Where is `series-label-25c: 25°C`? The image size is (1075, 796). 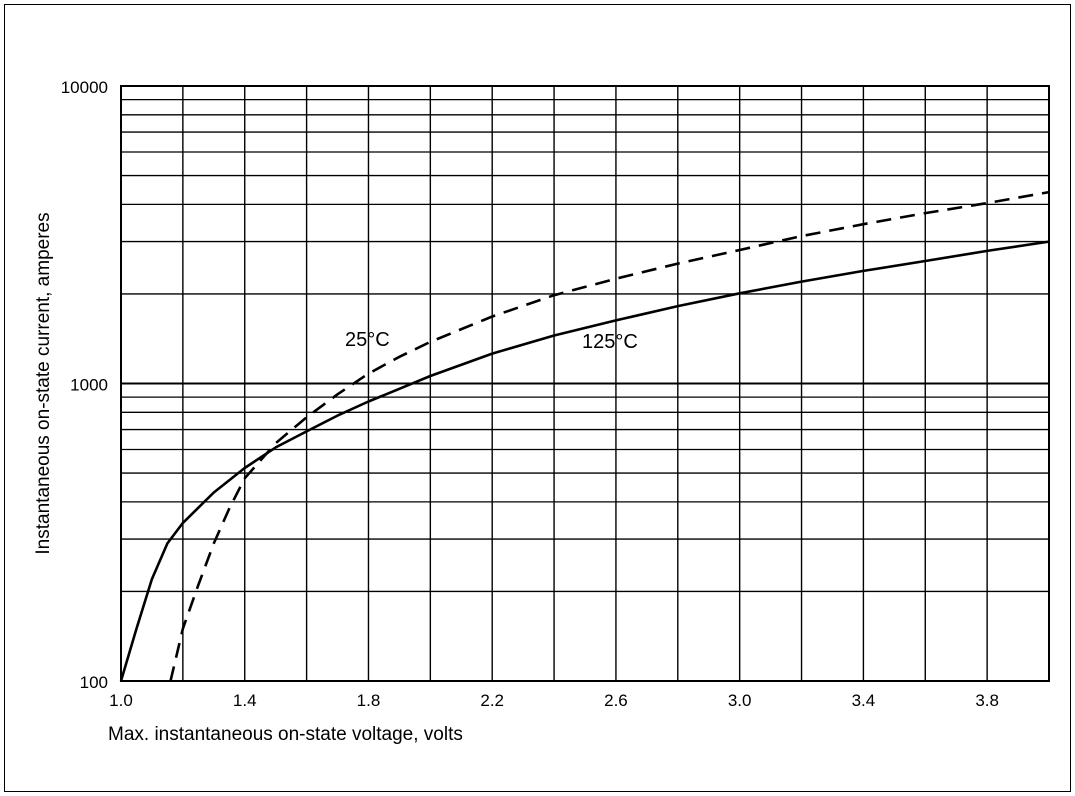
series-label-25c: 25°C is located at coordinates (367, 340).